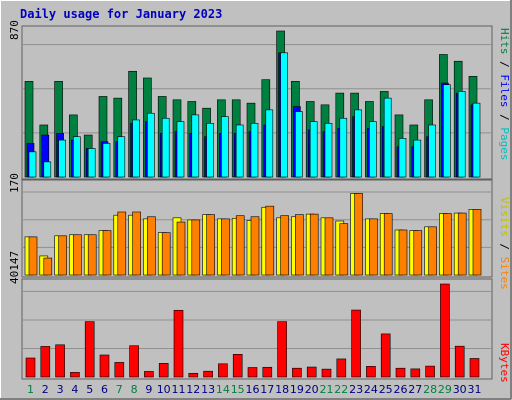  Describe the element at coordinates (504, 41) in the screenshot. I see `legend-hits: Hits` at that location.